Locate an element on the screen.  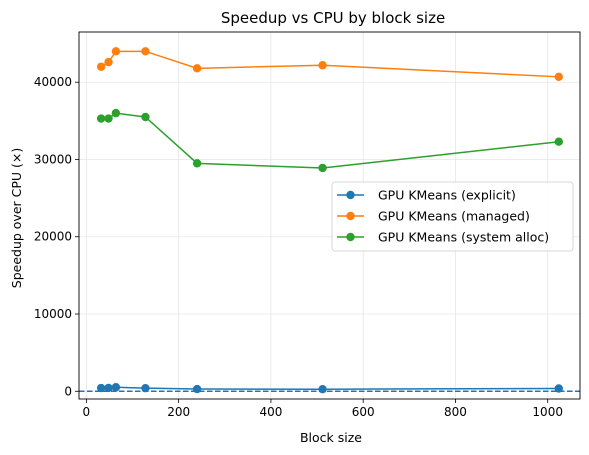
x-tick-label: 600 is located at coordinates (363, 412).